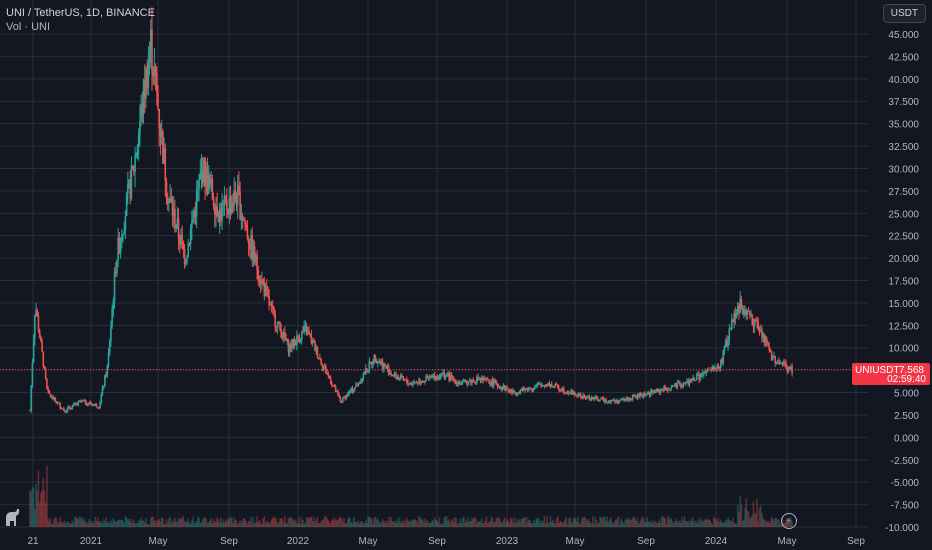 The width and height of the screenshot is (932, 550). Describe the element at coordinates (28, 27) in the screenshot. I see `volume-legend: Vol · UNI` at that location.